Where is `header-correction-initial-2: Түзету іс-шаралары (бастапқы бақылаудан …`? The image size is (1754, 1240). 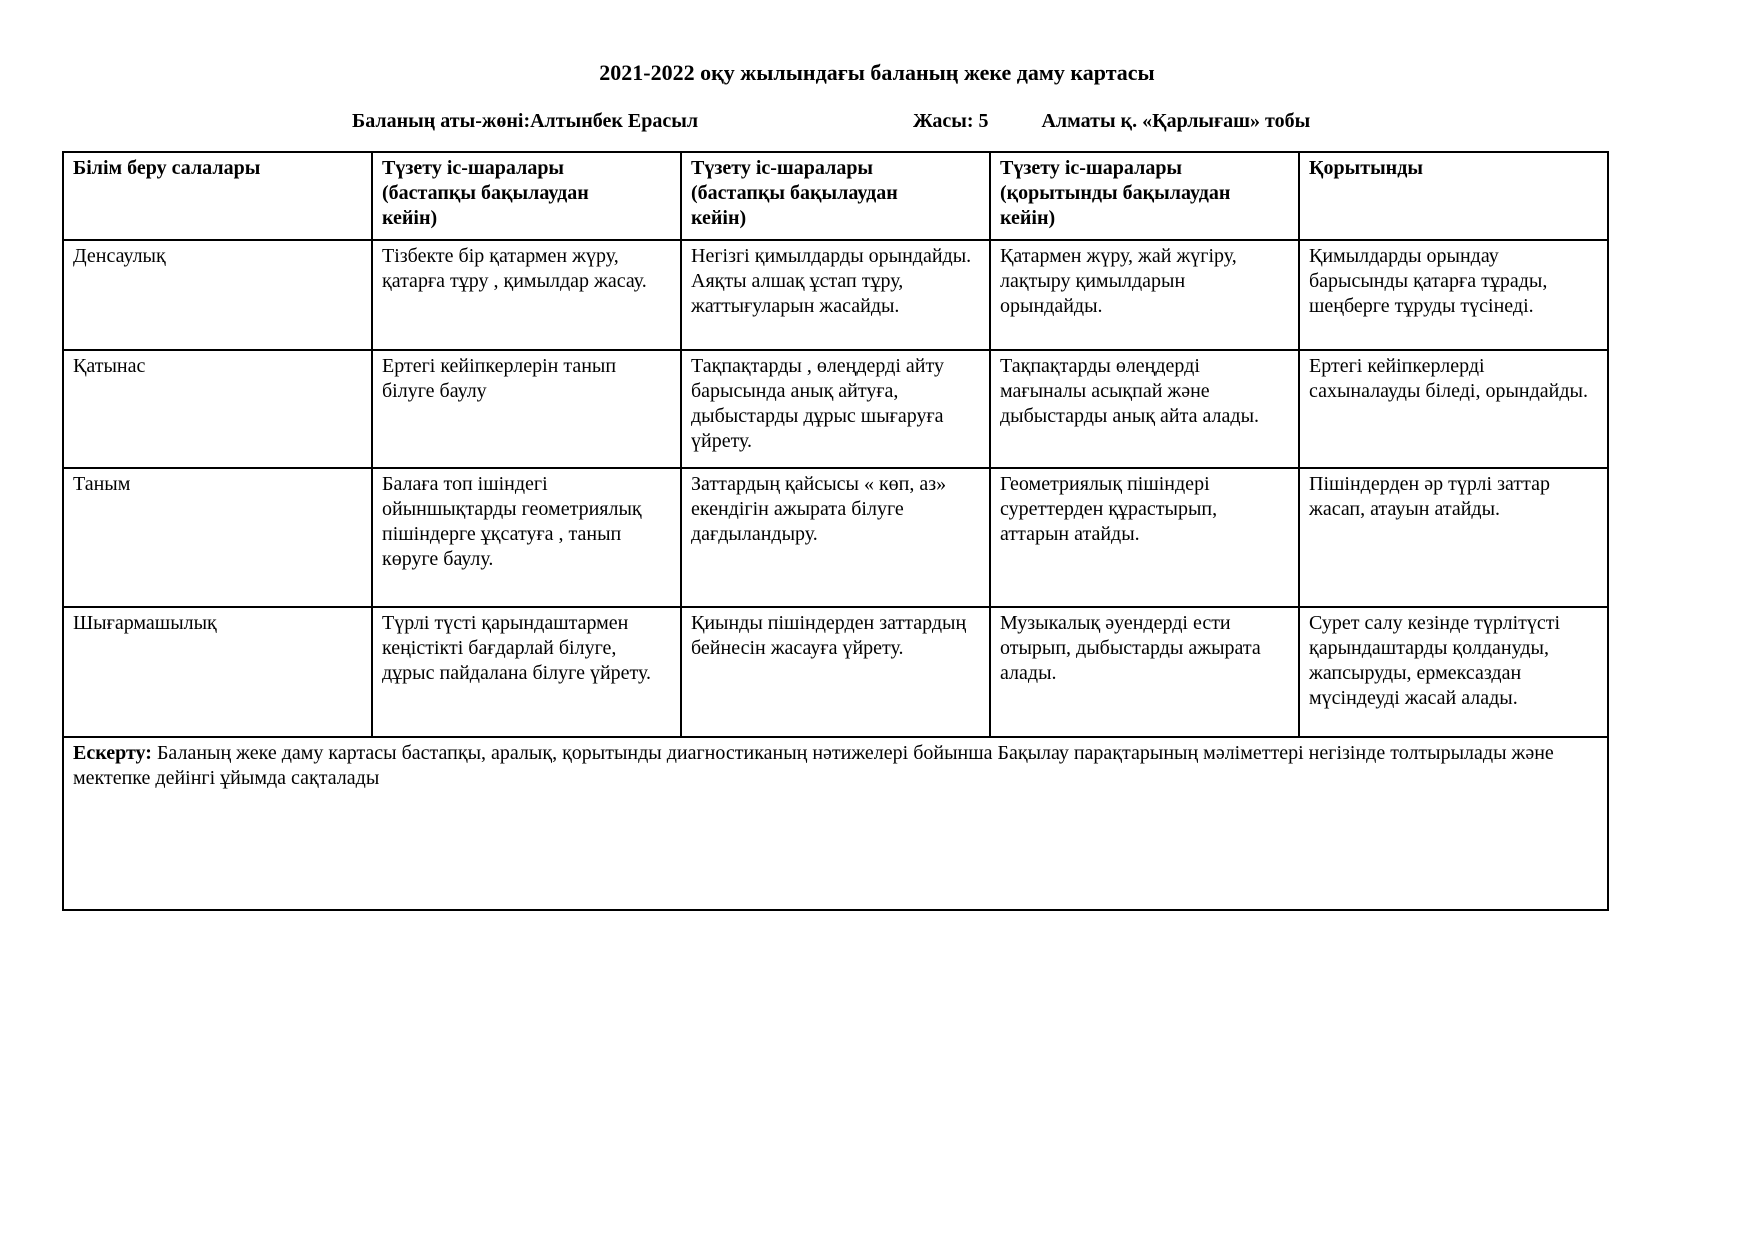
header-correction-initial-2: Түзету іс-шаралары (бастапқы бақылаудан … is located at coordinates (835, 196).